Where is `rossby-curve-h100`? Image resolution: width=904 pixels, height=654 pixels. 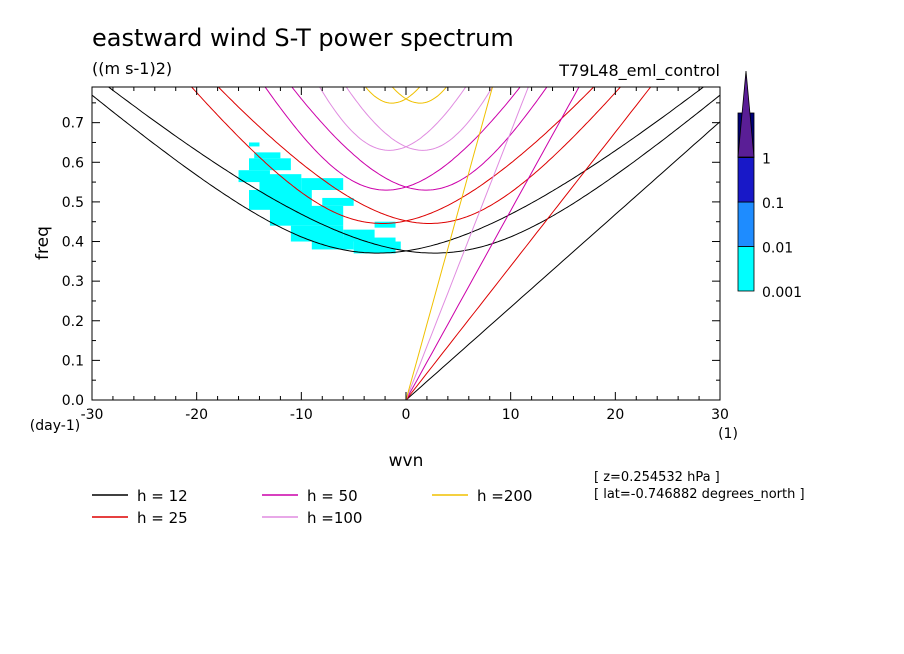
rossby-curve-h100 is located at coordinates (393, 119).